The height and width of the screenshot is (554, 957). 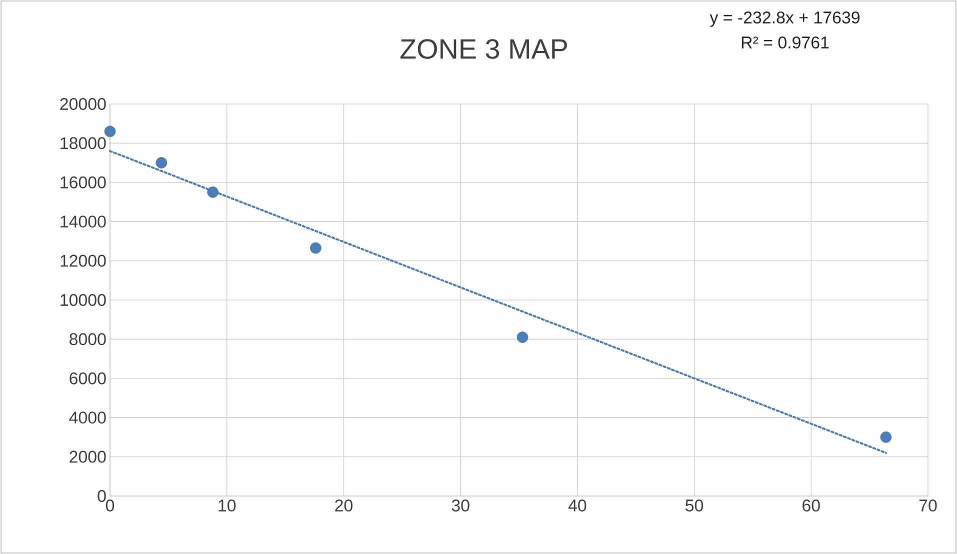 I want to click on x-tick-label: 40, so click(x=577, y=506).